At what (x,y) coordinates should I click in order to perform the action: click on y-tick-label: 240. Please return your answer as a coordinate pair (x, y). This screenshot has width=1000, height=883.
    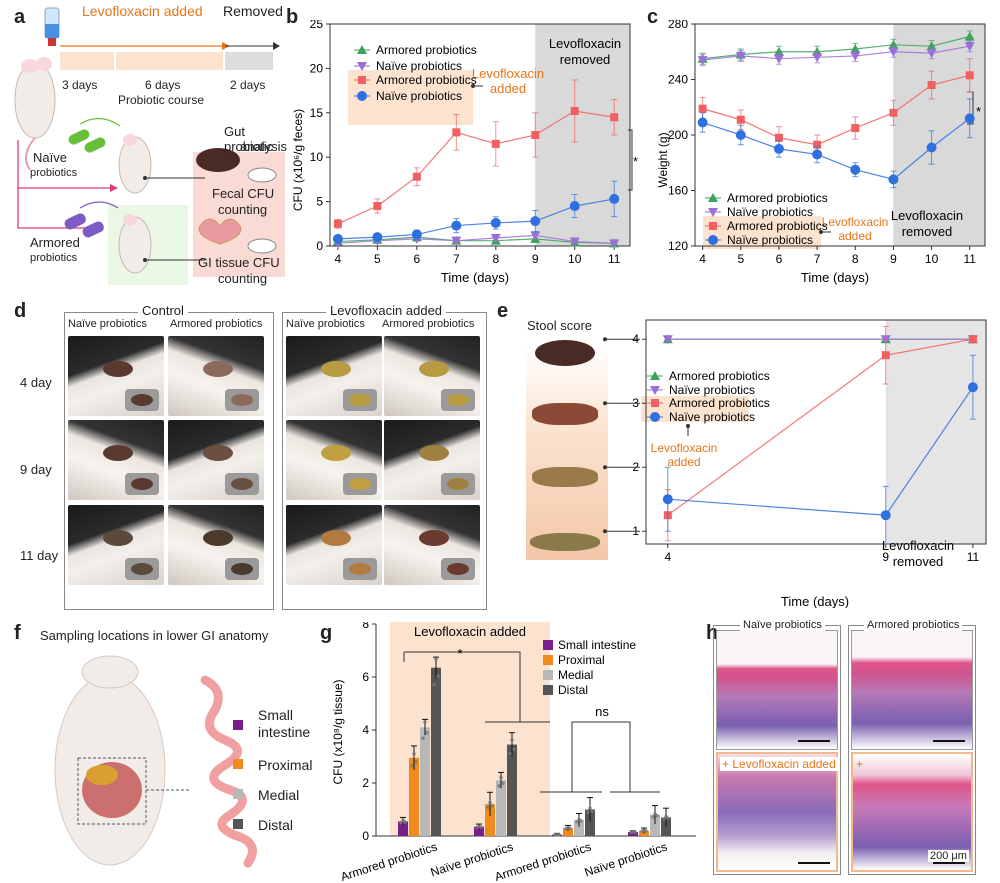
    Looking at the image, I should click on (678, 80).